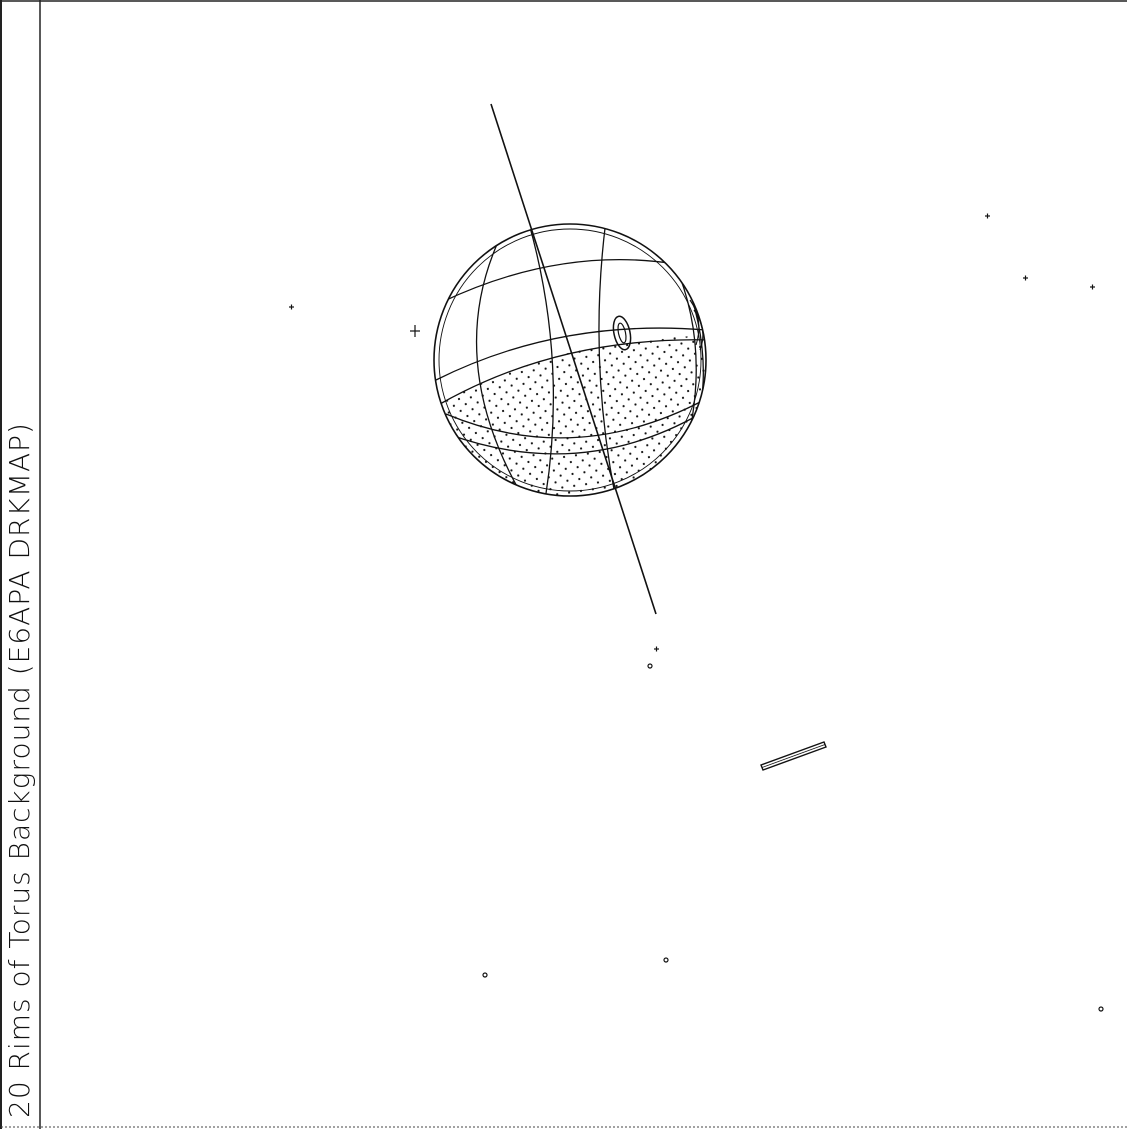 The height and width of the screenshot is (1134, 1127). I want to click on star-marker-cross, so click(415, 331).